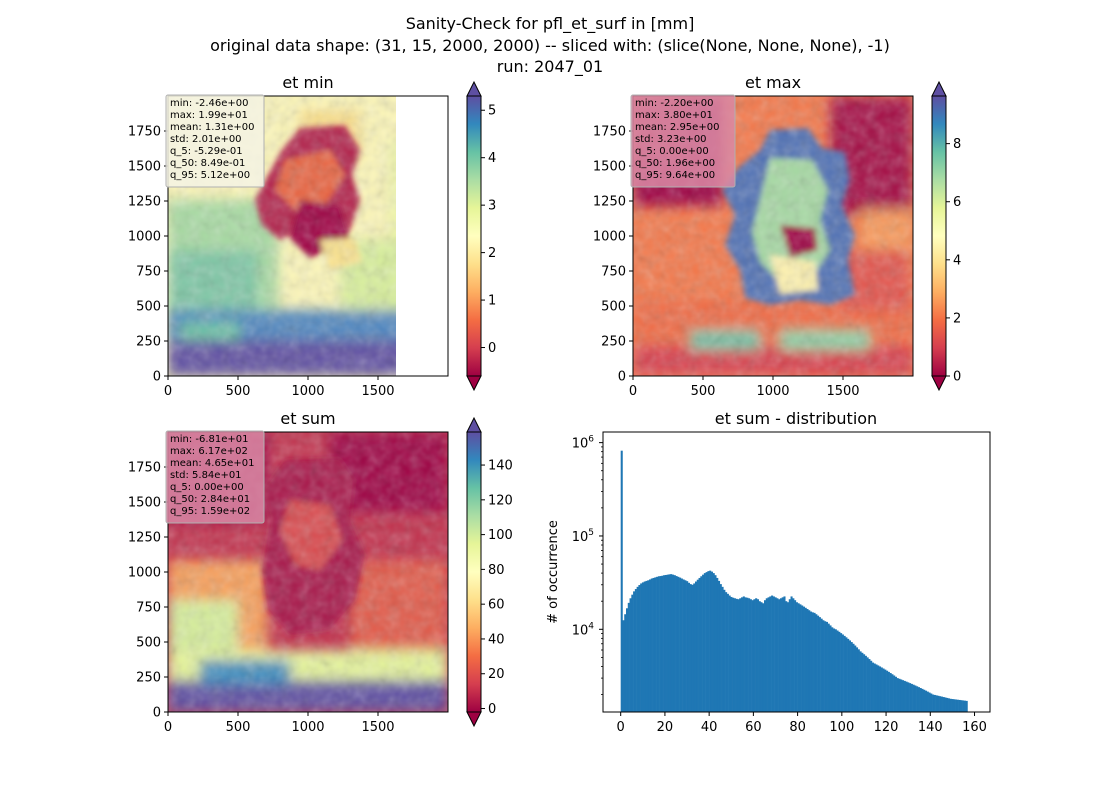 The height and width of the screenshot is (800, 1100). Describe the element at coordinates (613, 255) in the screenshot. I see `y-ticks: 0 250 500 750 1000 1250 1500 1750` at that location.